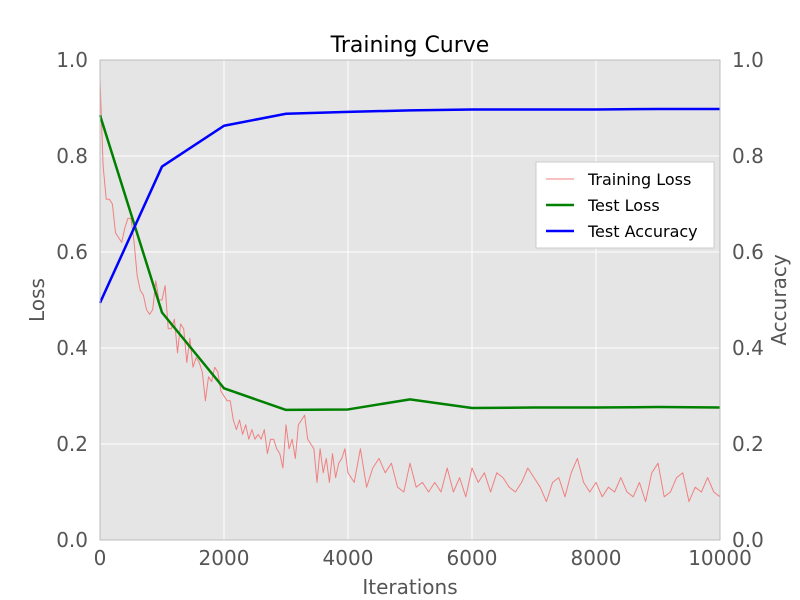 Image resolution: width=800 pixels, height=600 pixels. I want to click on legend-label-test-loss: Test Loss, so click(623, 205).